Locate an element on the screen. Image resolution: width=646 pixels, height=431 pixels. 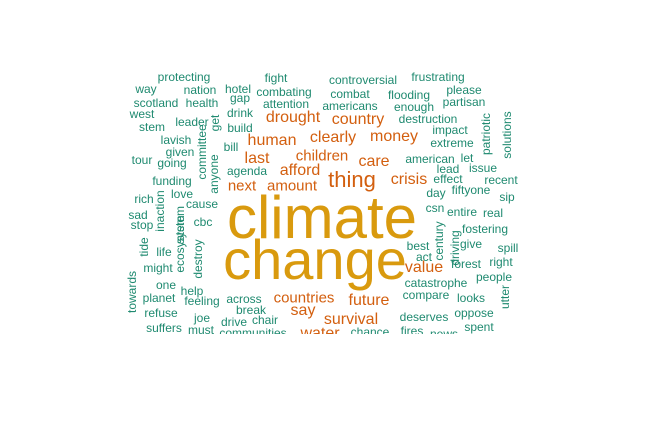
word-partisan: partisan is located at coordinates (464, 102).